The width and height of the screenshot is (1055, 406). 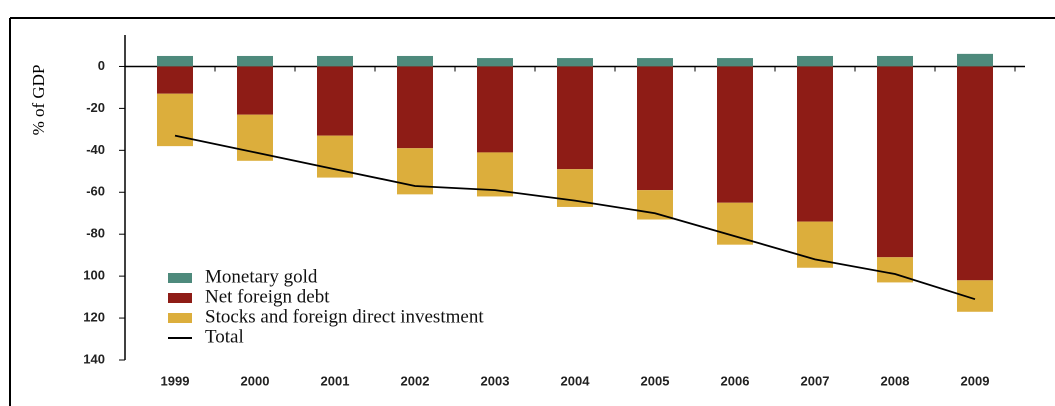 What do you see at coordinates (95, 191) in the screenshot?
I see `y-tick-label: -60` at bounding box center [95, 191].